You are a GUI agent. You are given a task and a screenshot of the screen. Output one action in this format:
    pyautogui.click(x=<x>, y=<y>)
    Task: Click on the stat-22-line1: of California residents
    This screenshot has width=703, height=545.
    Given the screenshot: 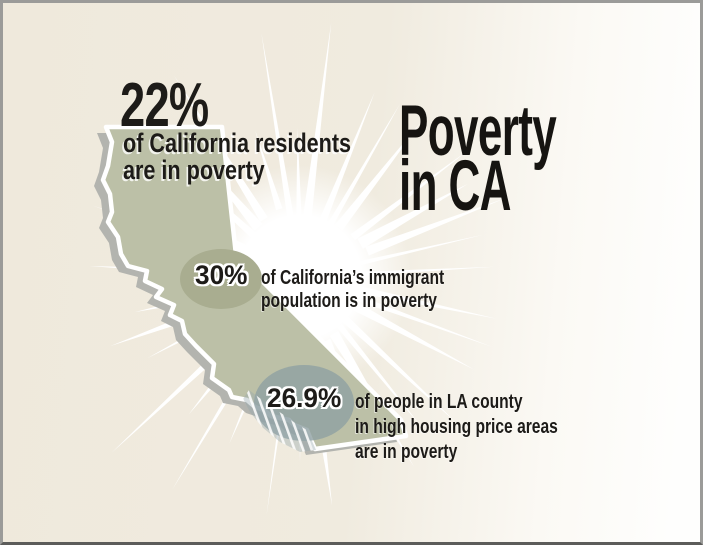 What is the action you would take?
    pyautogui.click(x=237, y=143)
    